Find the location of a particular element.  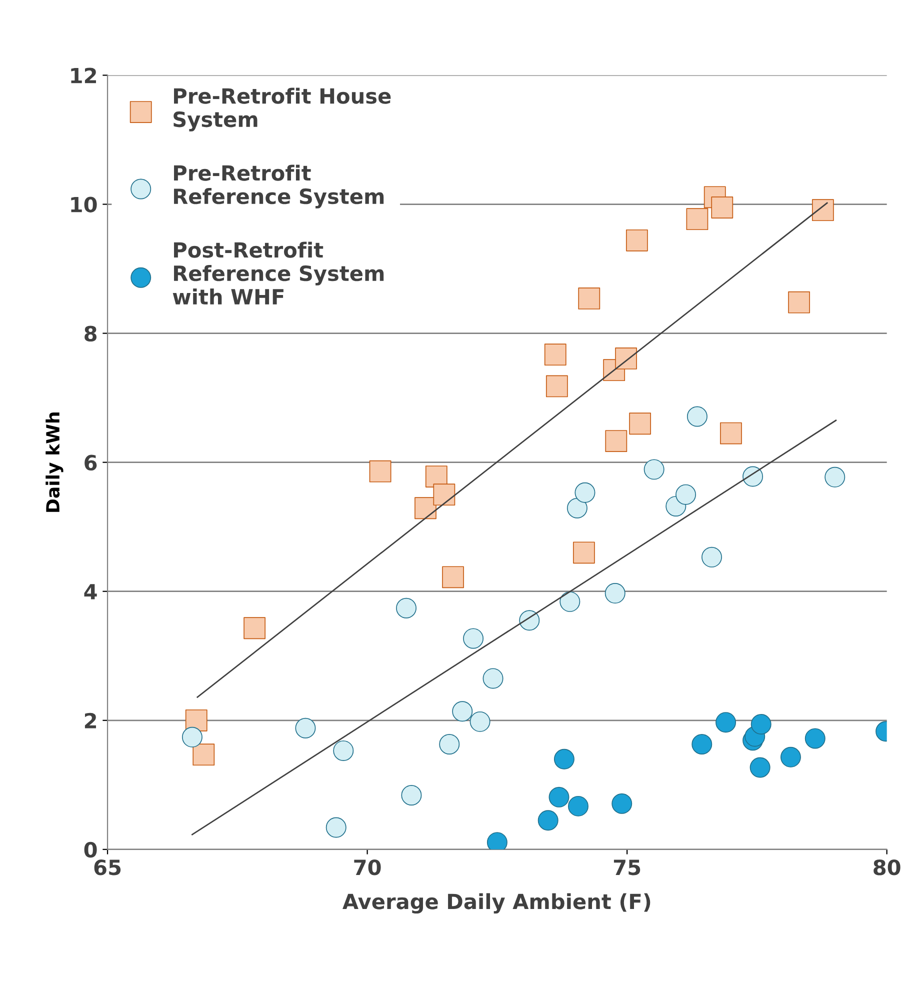

x-axis-title: Average Daily Ambient (F) is located at coordinates (496, 903).